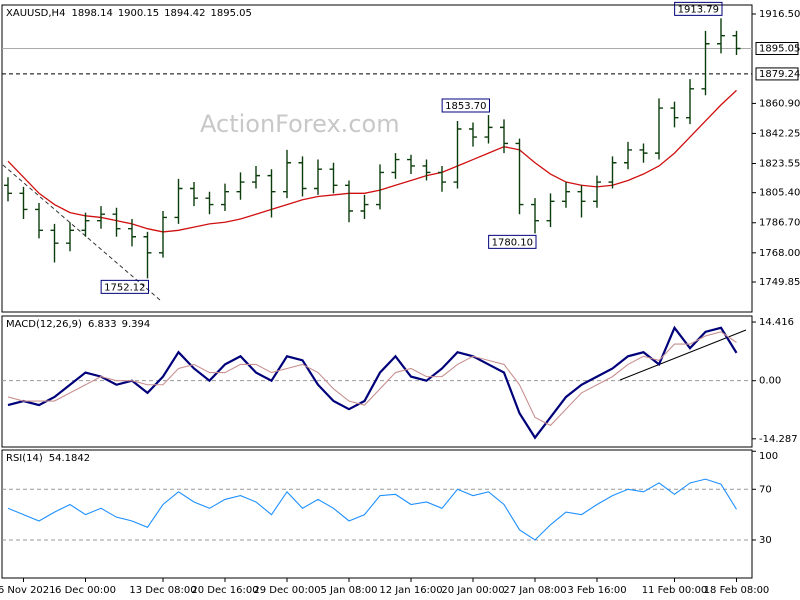 The image size is (800, 600). What do you see at coordinates (35, 13) in the screenshot?
I see `panel-title: XAUUSD,H4` at bounding box center [35, 13].